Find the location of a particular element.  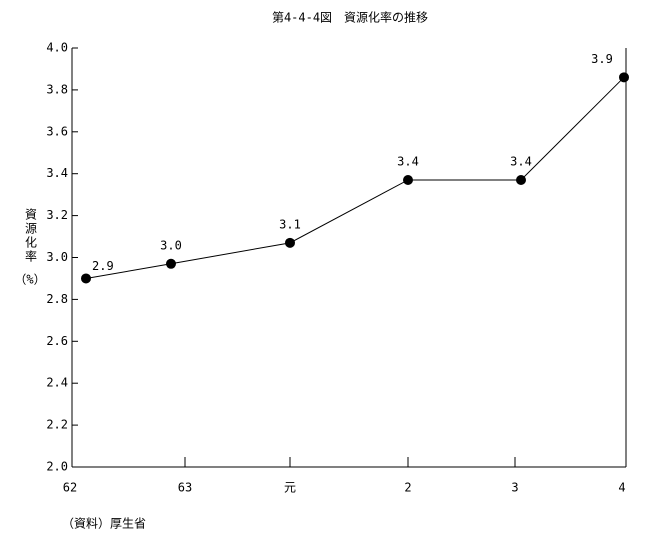

y-tick-label: 2.2 is located at coordinates (57, 425).